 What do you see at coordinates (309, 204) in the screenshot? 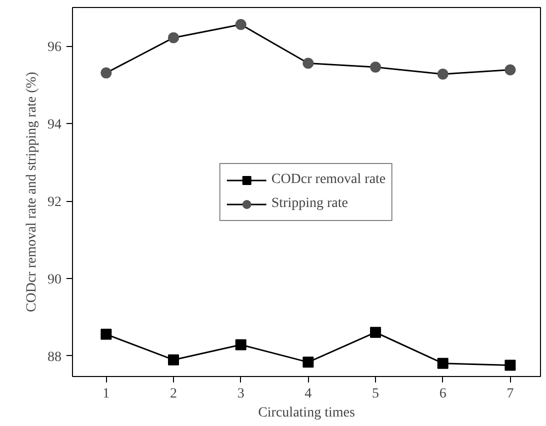
I see `legend-label: Stripping rate` at bounding box center [309, 204].